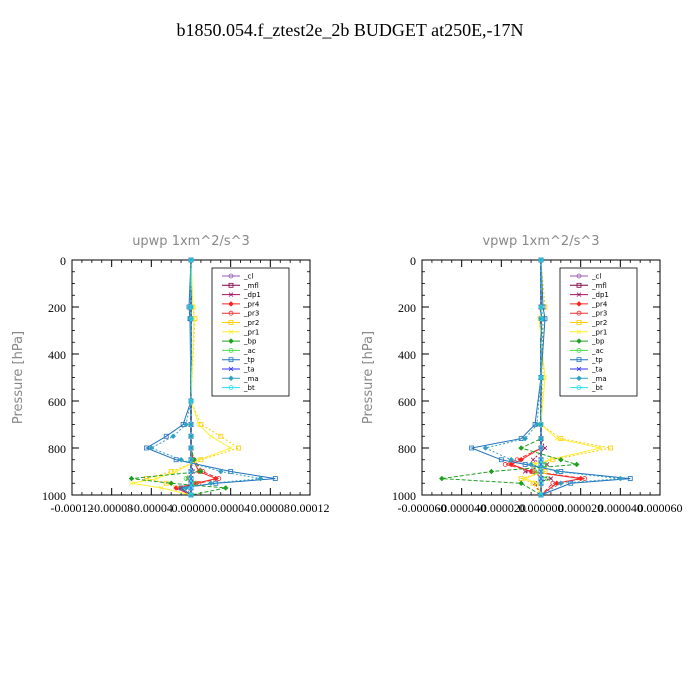  Describe the element at coordinates (72, 508) in the screenshot. I see `upwp-xtick-label: -0.00012` at that location.